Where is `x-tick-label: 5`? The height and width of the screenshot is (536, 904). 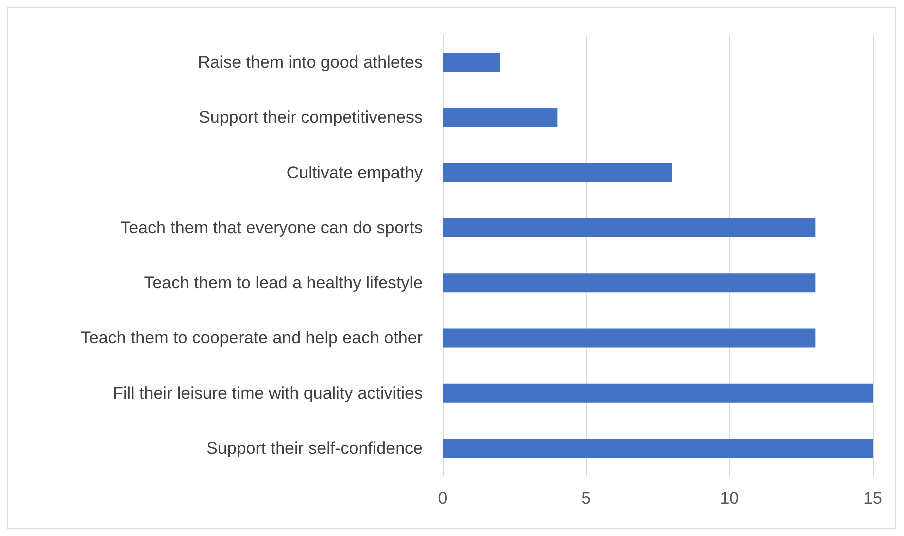 x-tick-label: 5 is located at coordinates (587, 498).